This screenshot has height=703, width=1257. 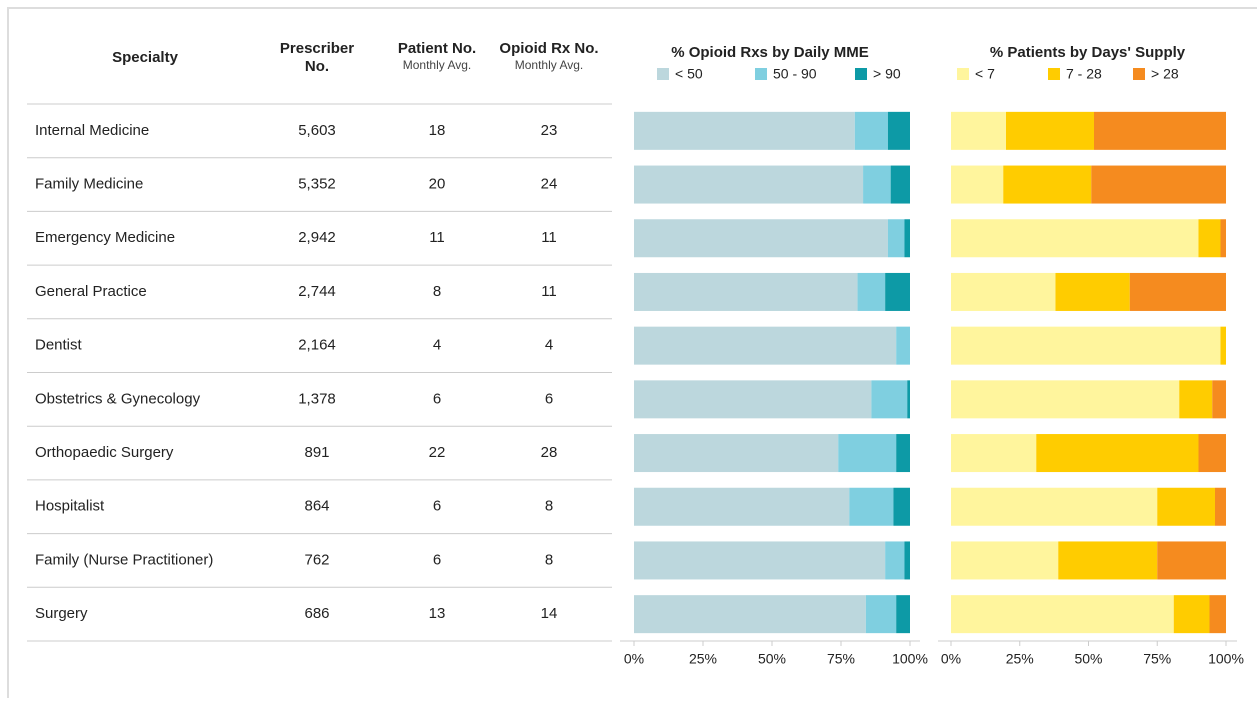 What do you see at coordinates (317, 345) in the screenshot?
I see `number-cell: 2,164` at bounding box center [317, 345].